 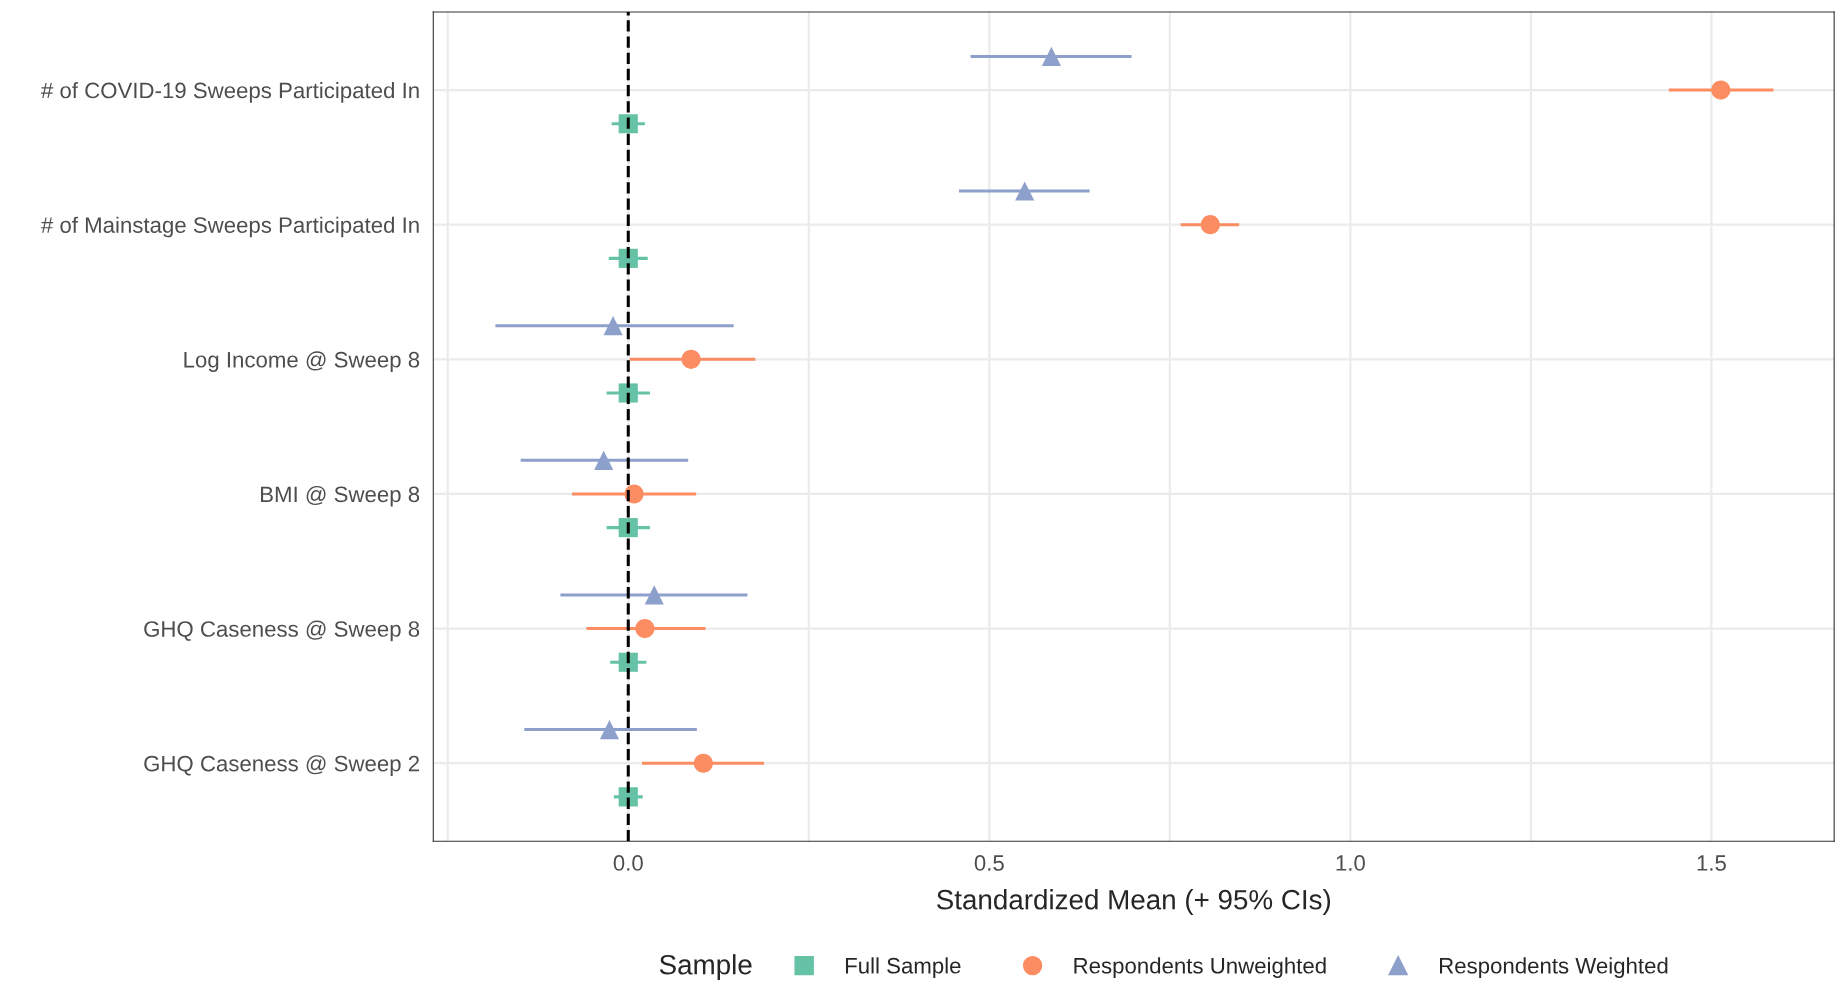 I want to click on y-tick-label: GHQ Caseness @ Sweep 8, so click(x=282, y=631).